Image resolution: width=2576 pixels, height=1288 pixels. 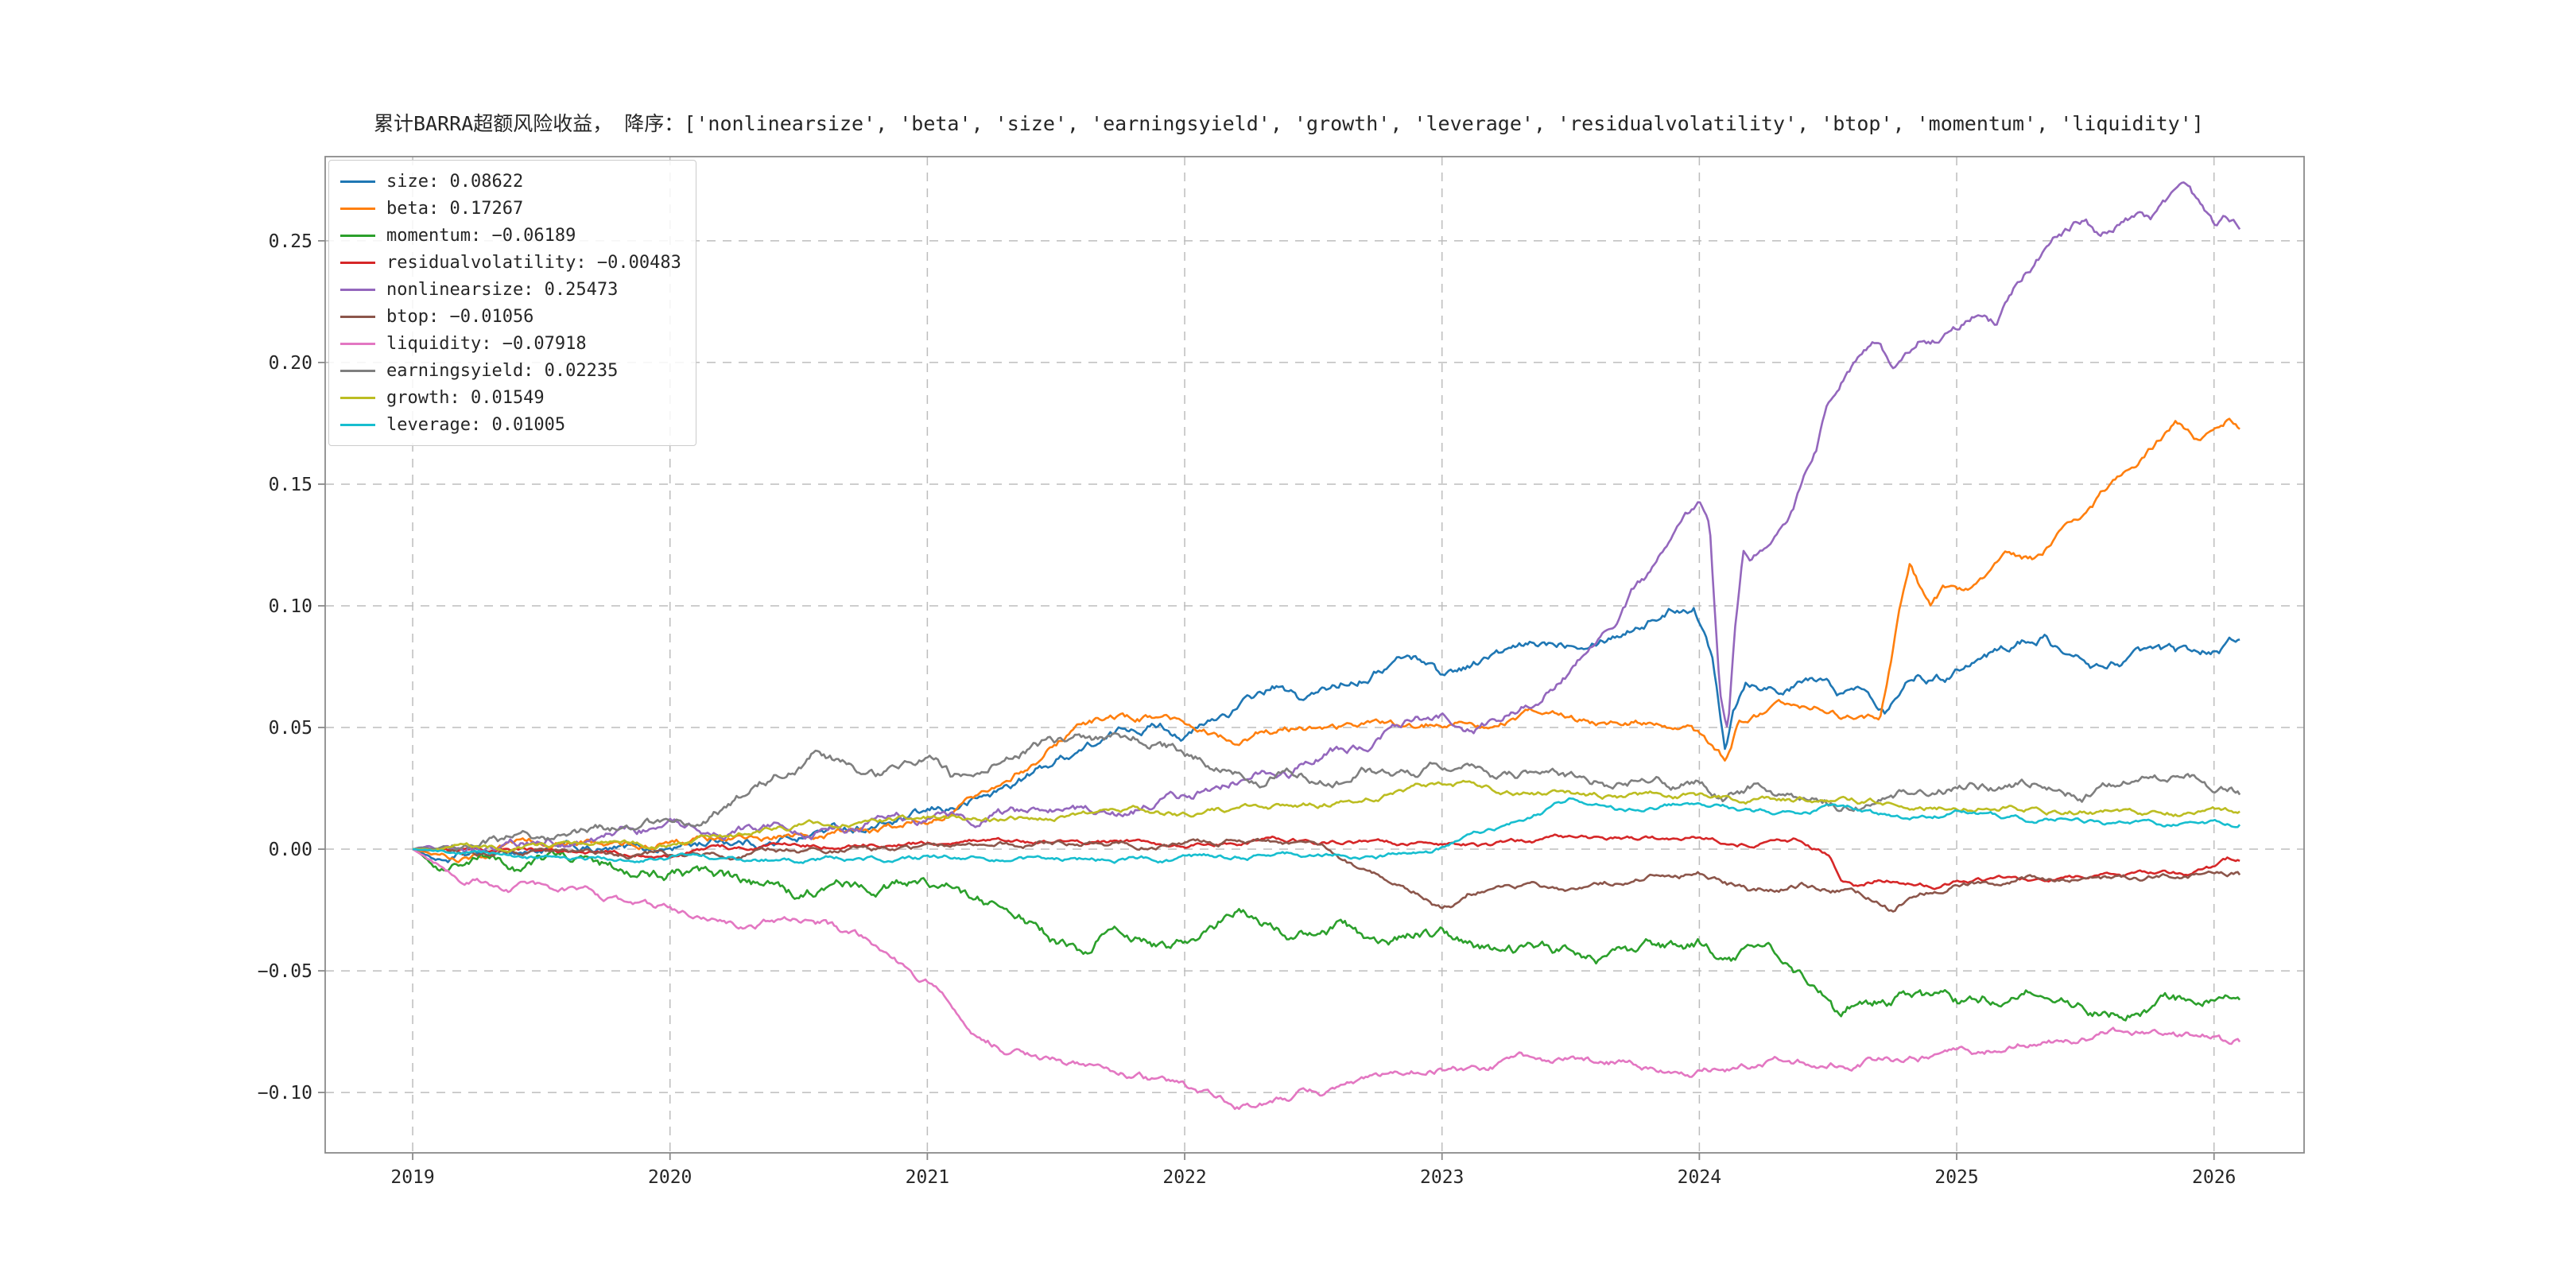 I want to click on legend-item-momentum: momentum: −0.06189, so click(x=511, y=236).